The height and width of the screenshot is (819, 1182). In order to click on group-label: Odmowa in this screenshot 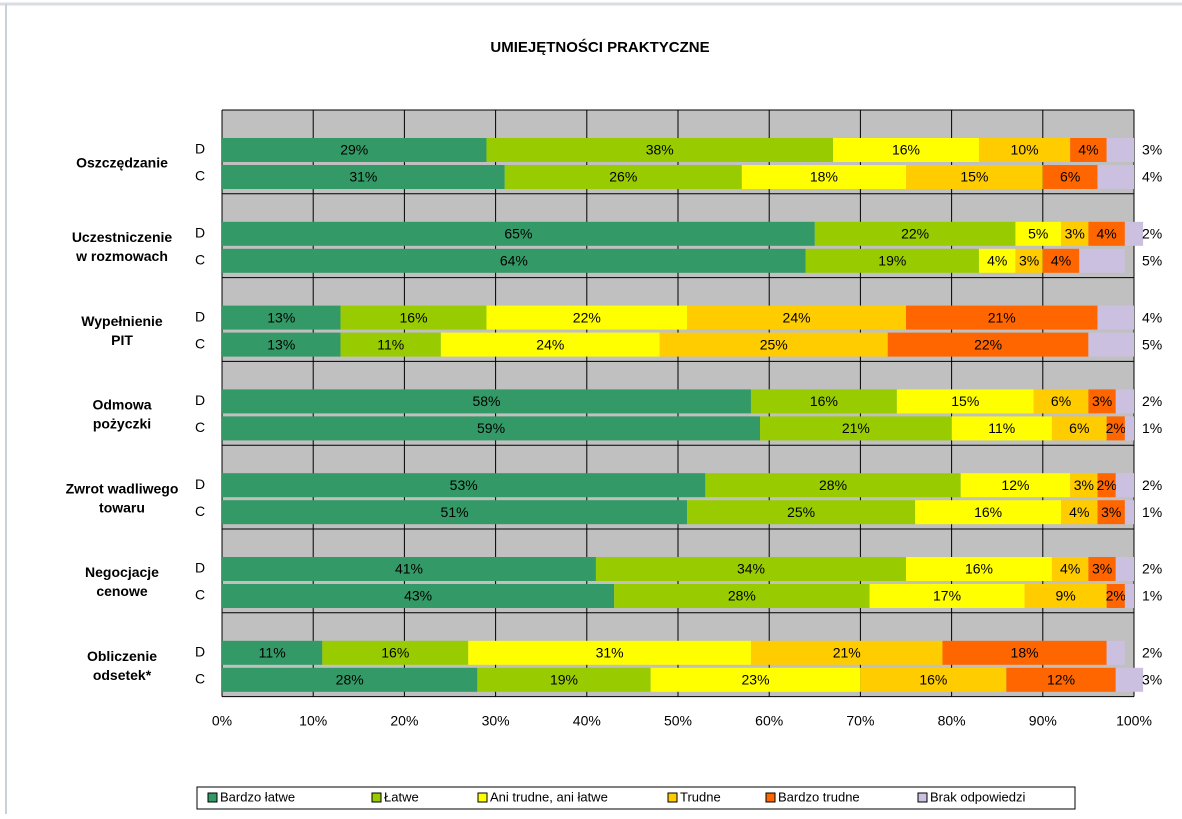, I will do `click(121, 405)`.